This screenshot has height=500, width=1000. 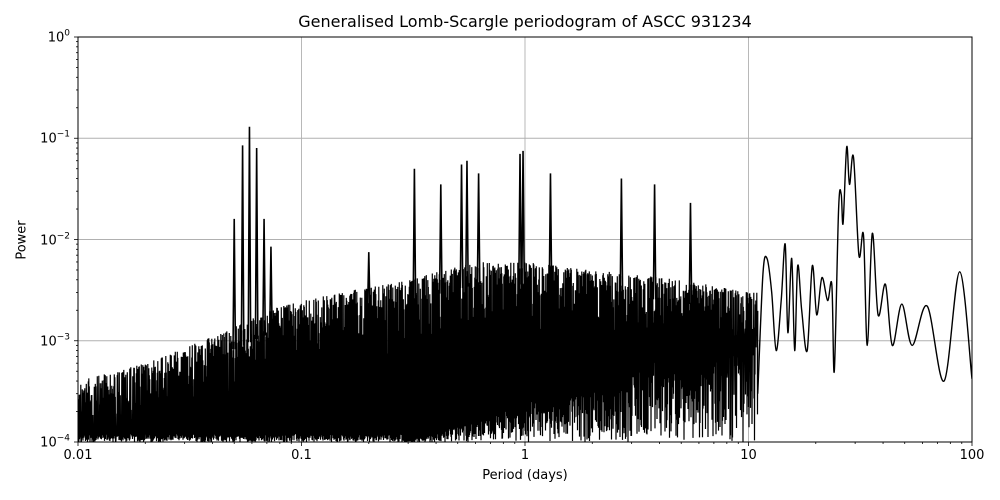 I want to click on x-tick-label: 100, so click(x=972, y=455).